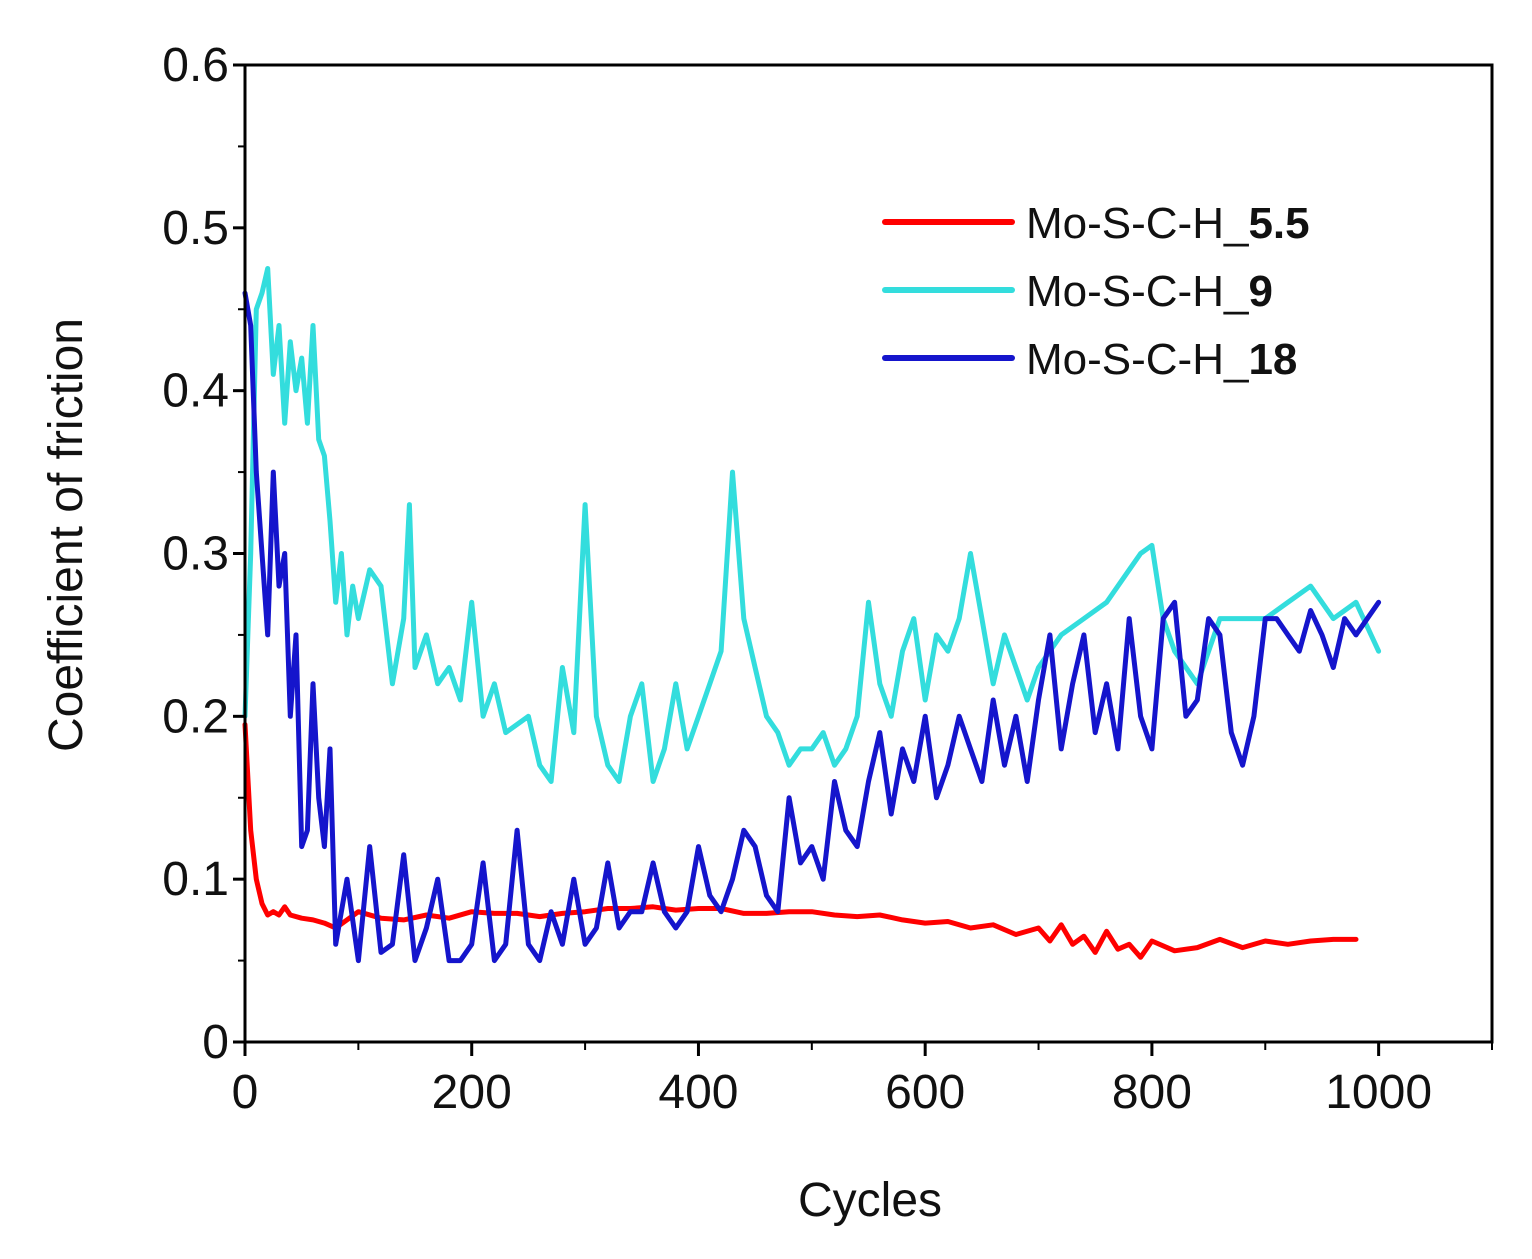  I want to click on legend: Mo-S-C-H_5.5Mo-S-C-H_9Mo-S-C-H_18, so click(1096, 291).